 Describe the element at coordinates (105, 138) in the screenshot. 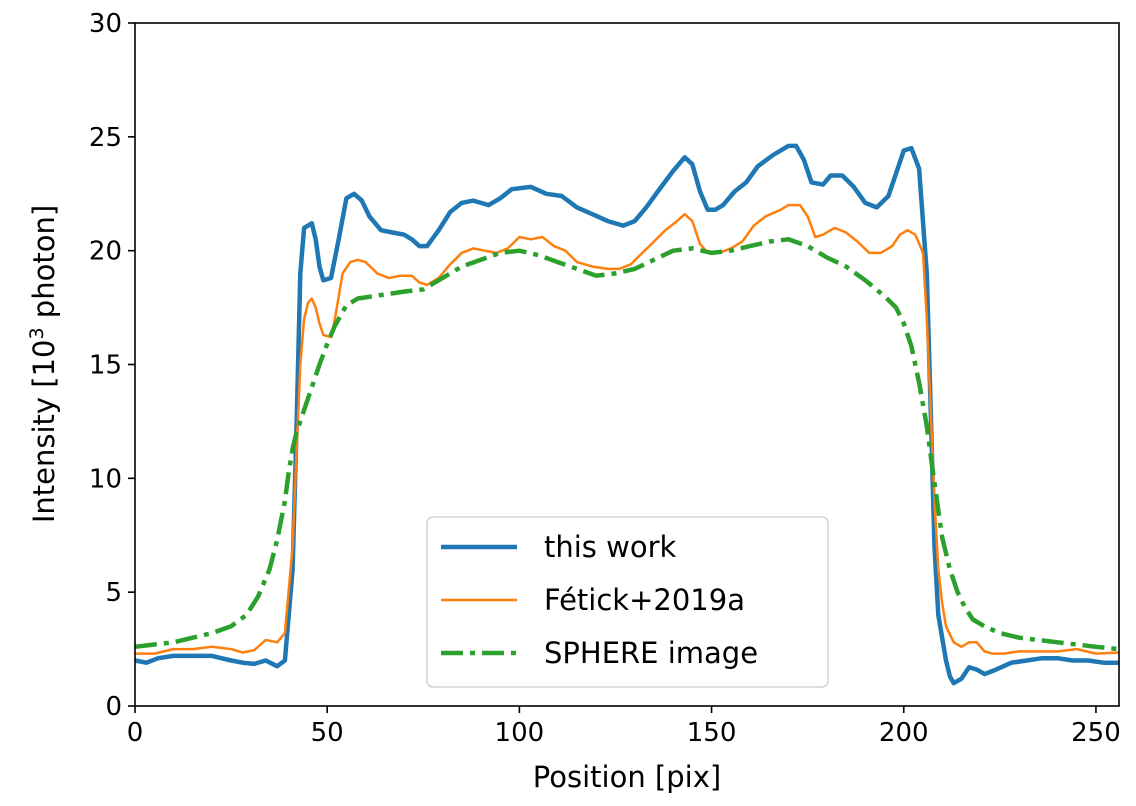

I see `y-tick-label: 25` at that location.